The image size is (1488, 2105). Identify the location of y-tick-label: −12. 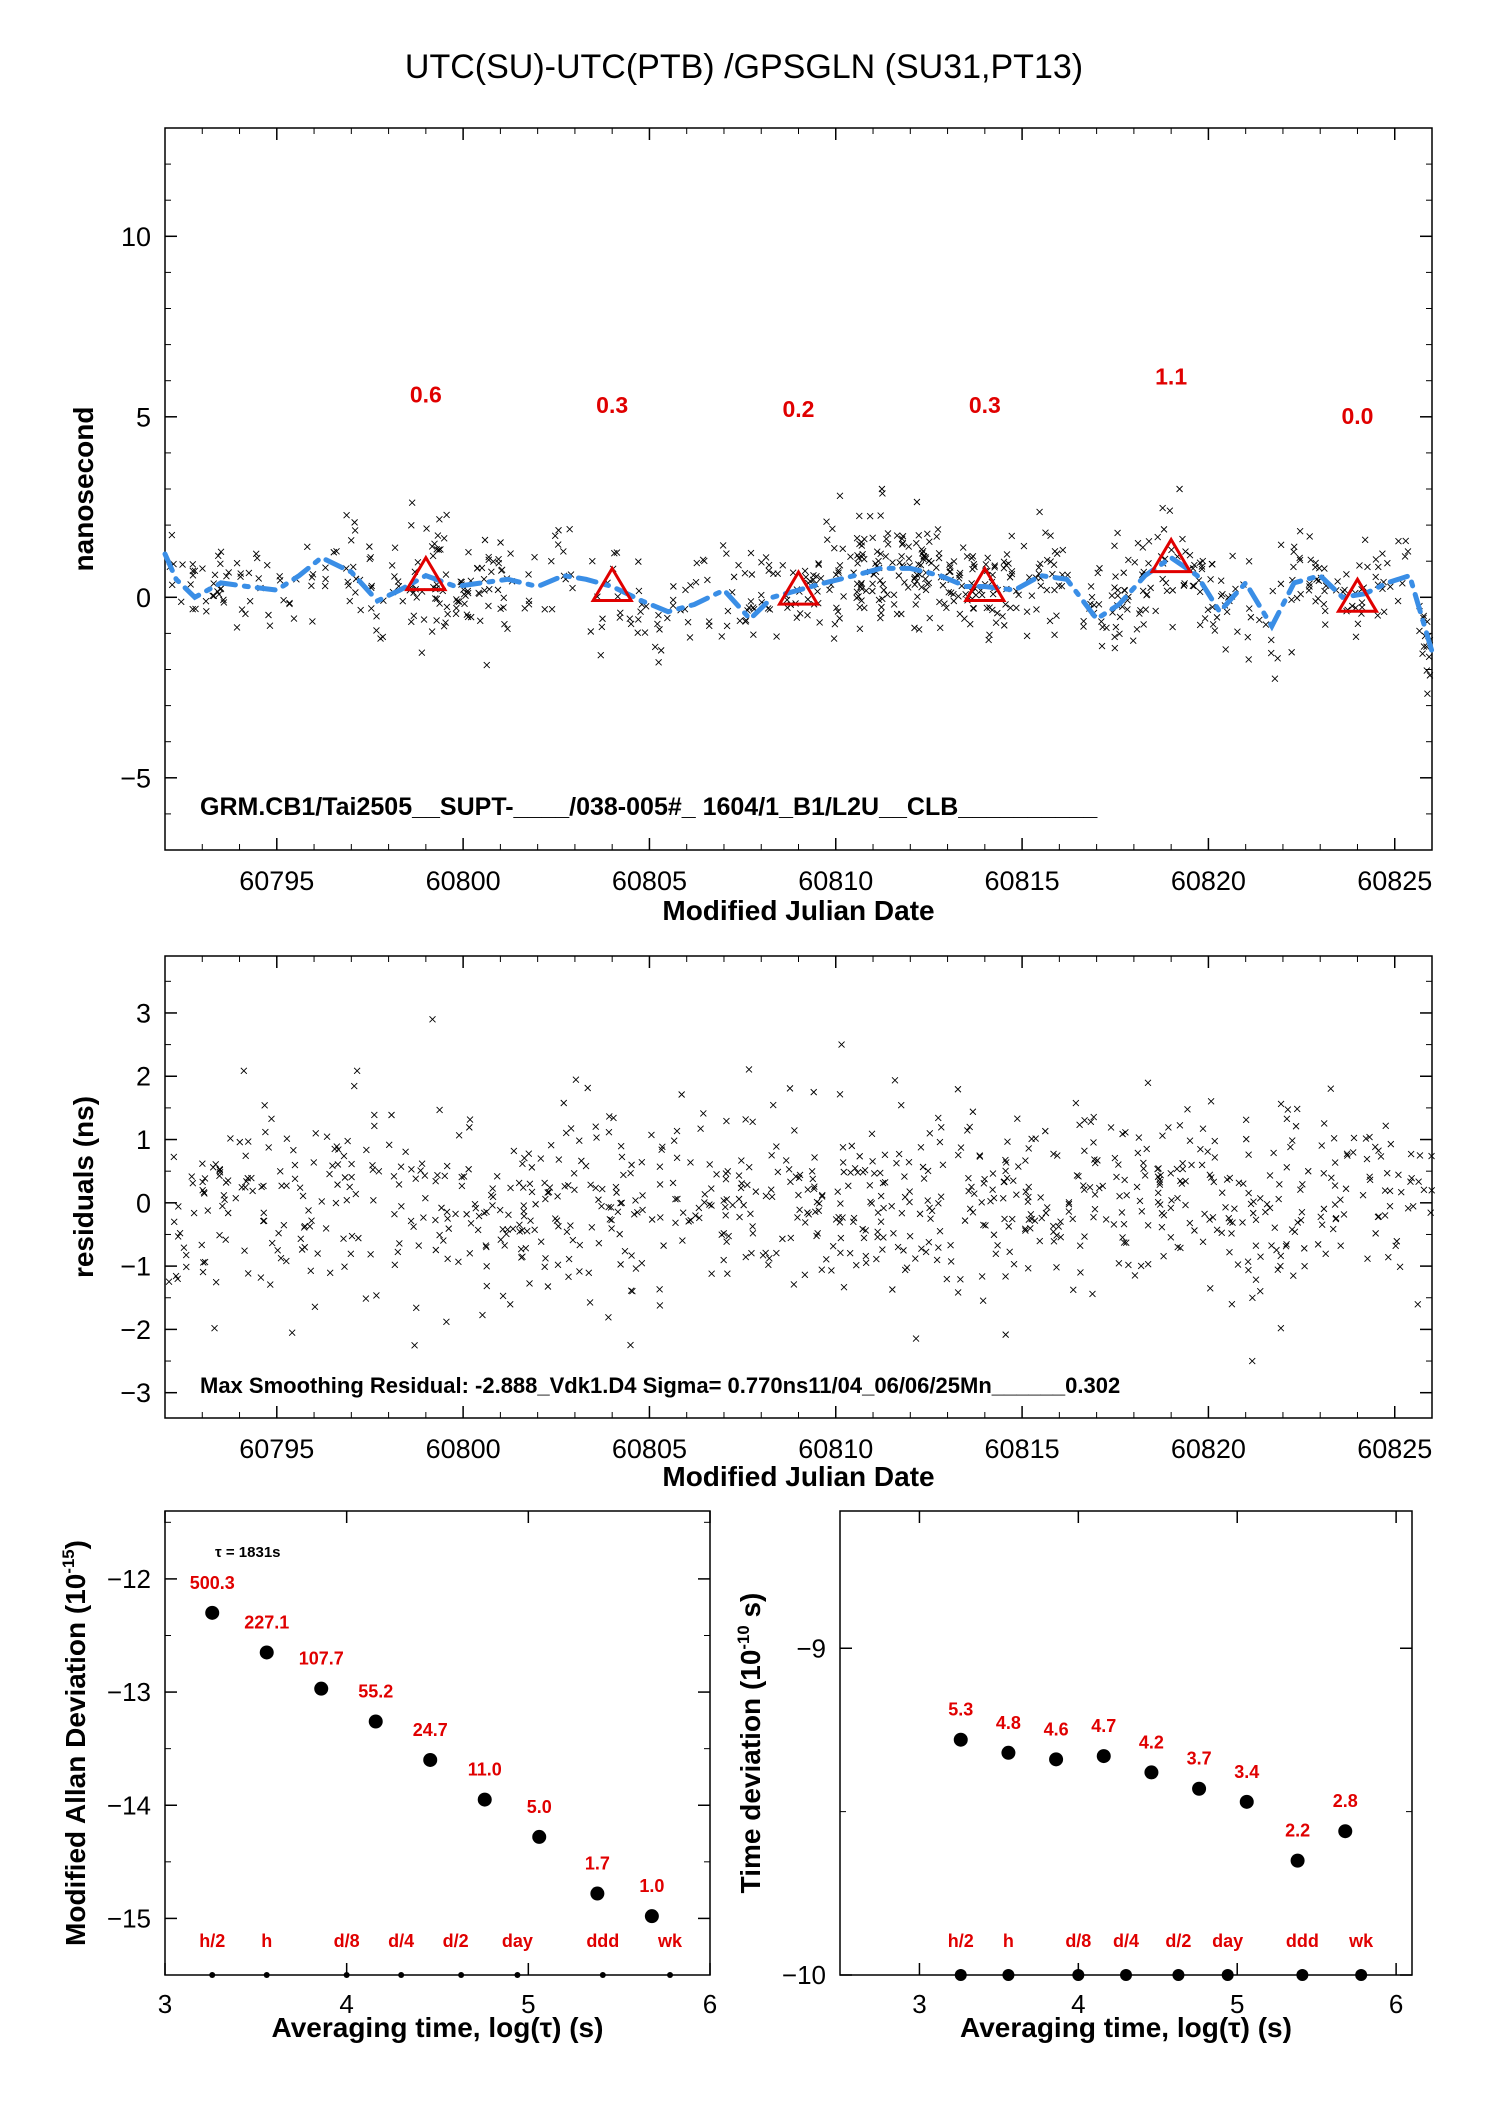
(129, 1579).